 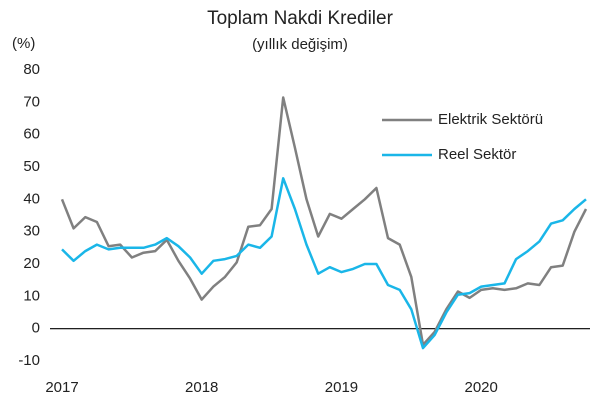 What do you see at coordinates (31, 198) in the screenshot?
I see `y-tick-label: 40` at bounding box center [31, 198].